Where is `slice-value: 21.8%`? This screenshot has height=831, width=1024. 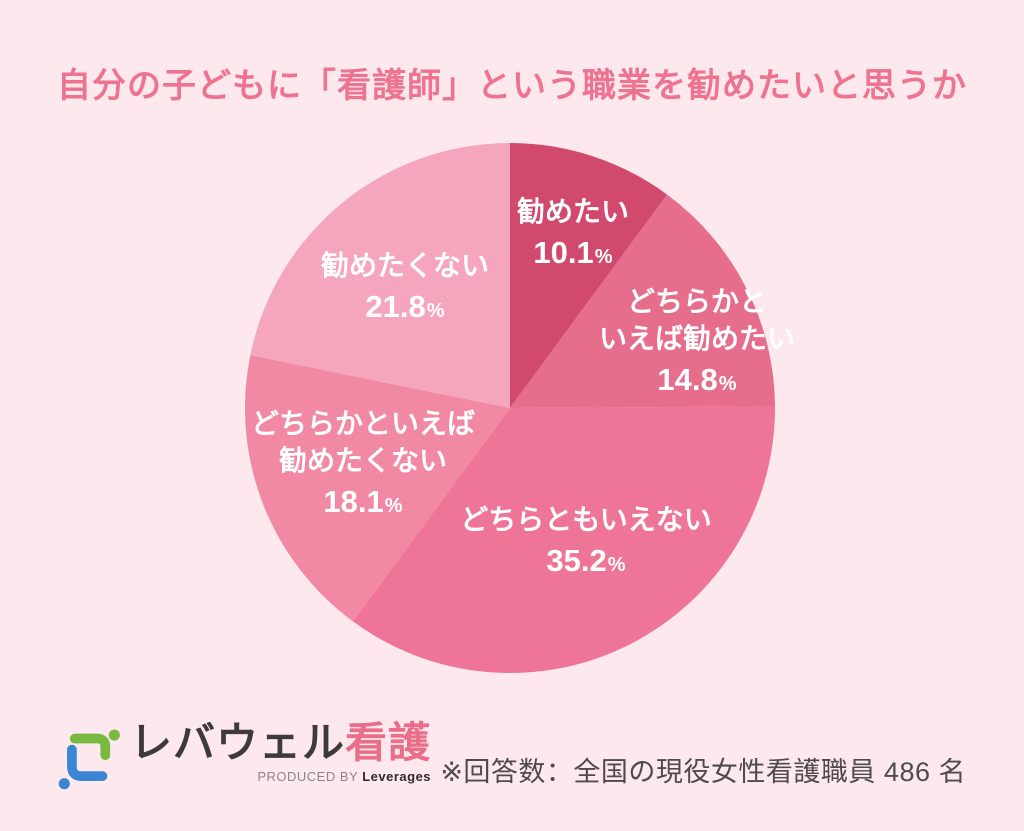 slice-value: 21.8% is located at coordinates (405, 306).